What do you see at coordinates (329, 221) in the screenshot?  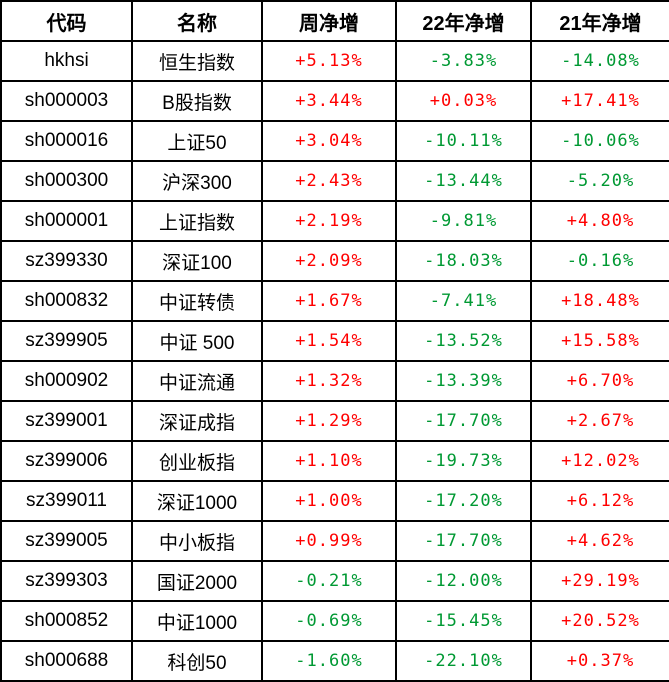 I see `value-cell: +2.19%` at bounding box center [329, 221].